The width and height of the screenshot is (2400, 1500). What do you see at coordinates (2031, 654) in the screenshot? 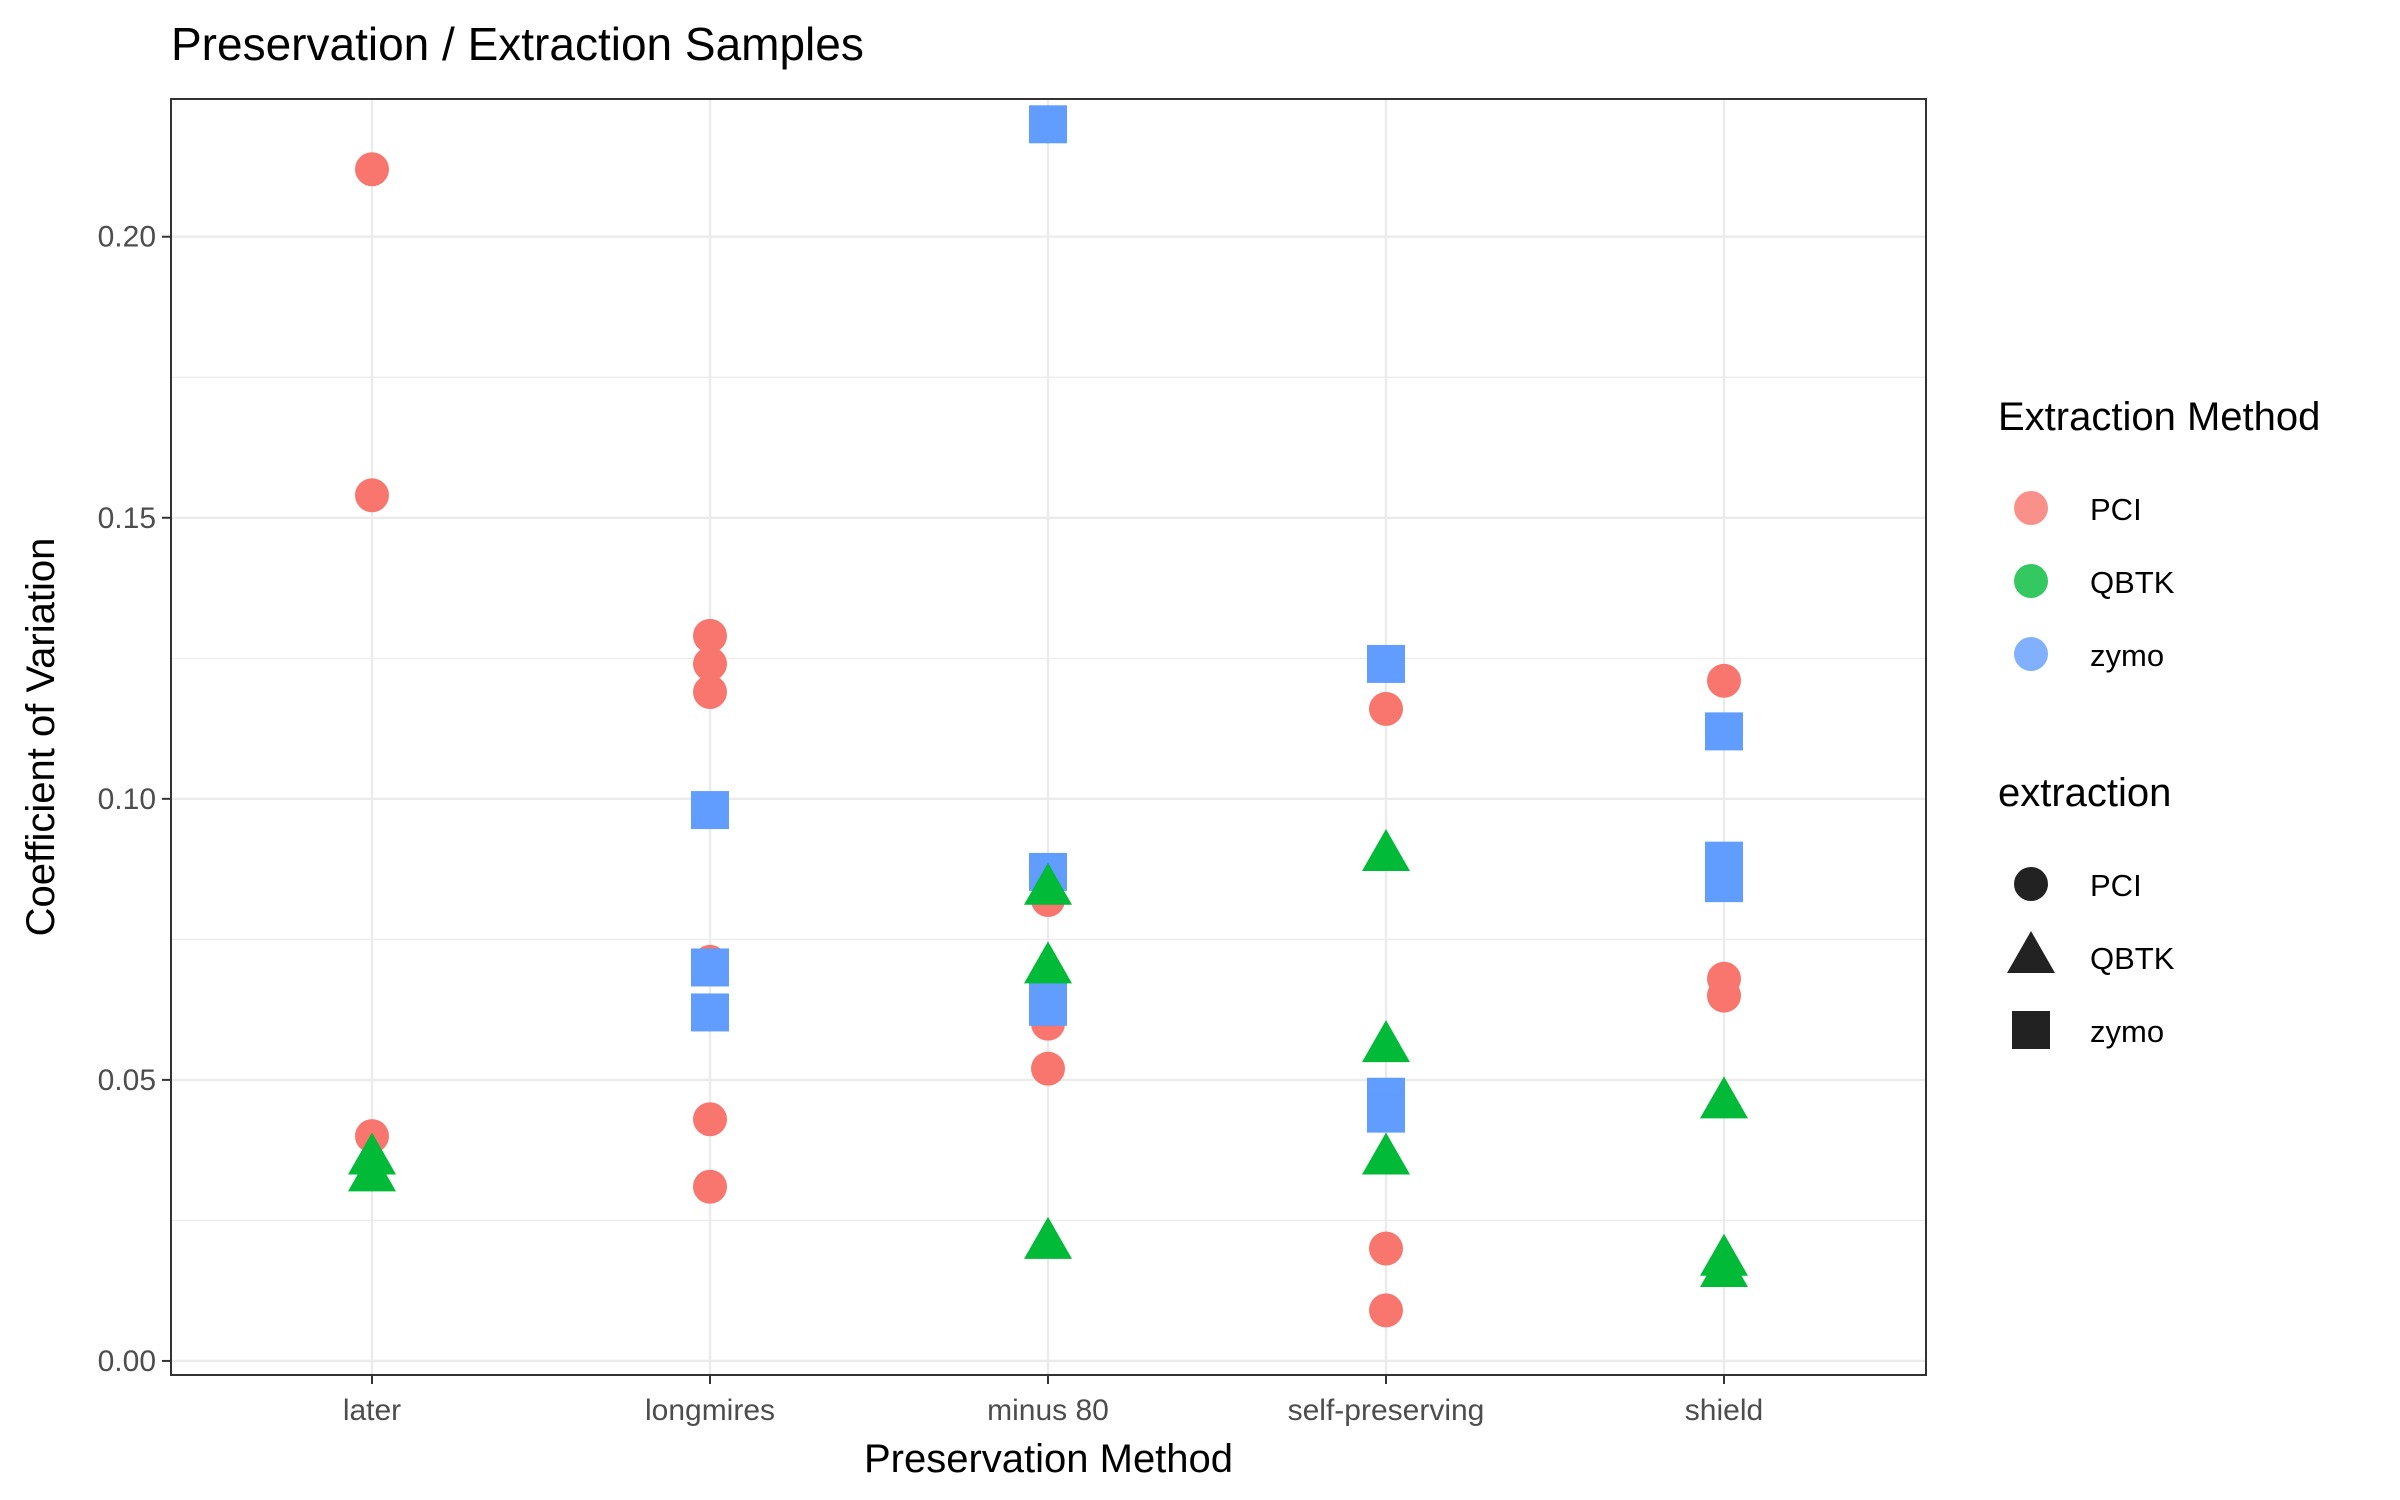
I see `legend-key-color-zymo` at bounding box center [2031, 654].